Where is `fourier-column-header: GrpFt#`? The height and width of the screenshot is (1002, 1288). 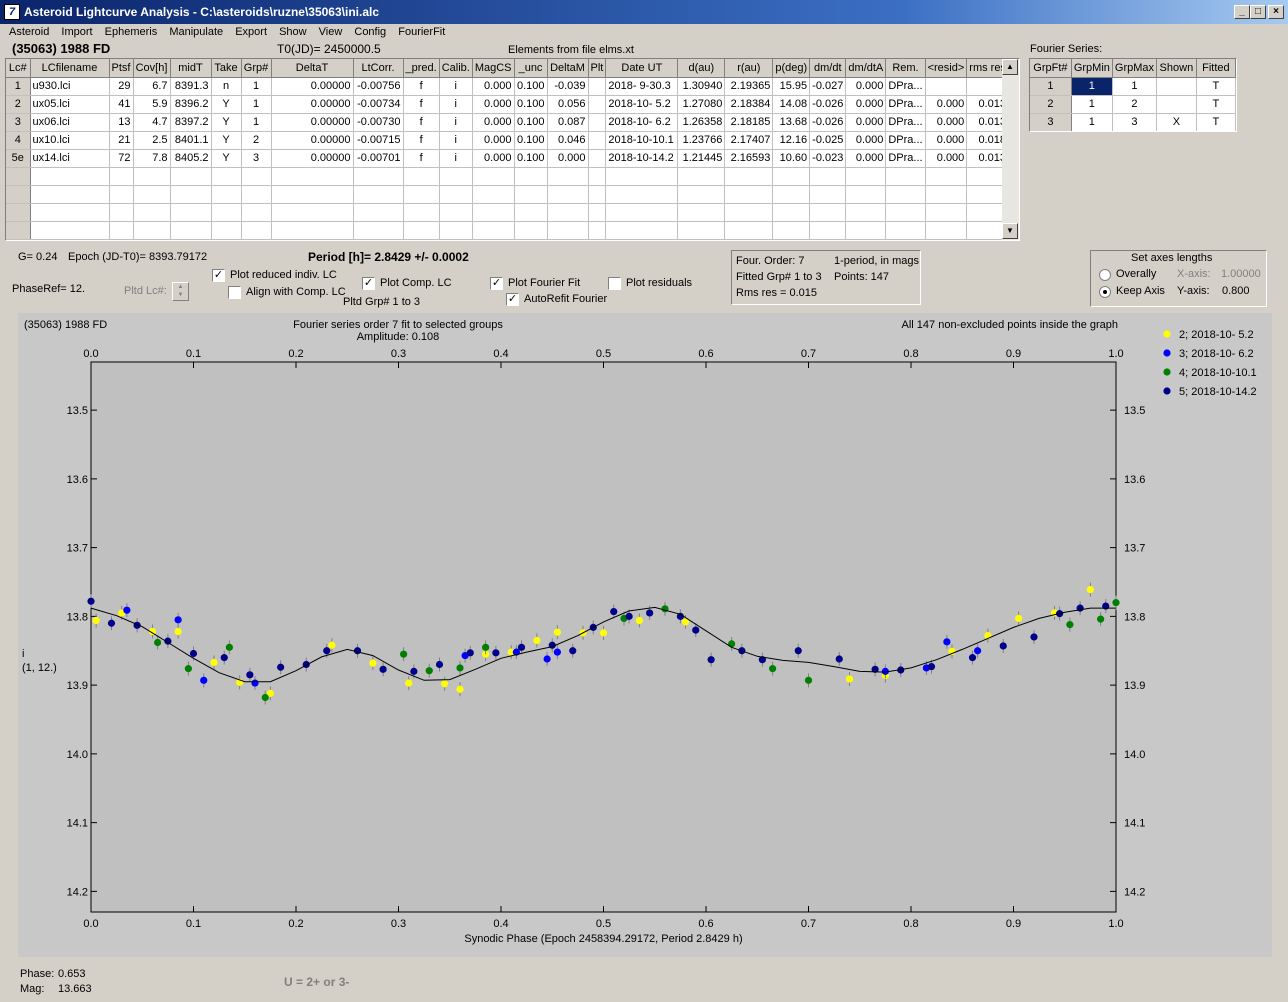 fourier-column-header: GrpFt# is located at coordinates (1051, 68).